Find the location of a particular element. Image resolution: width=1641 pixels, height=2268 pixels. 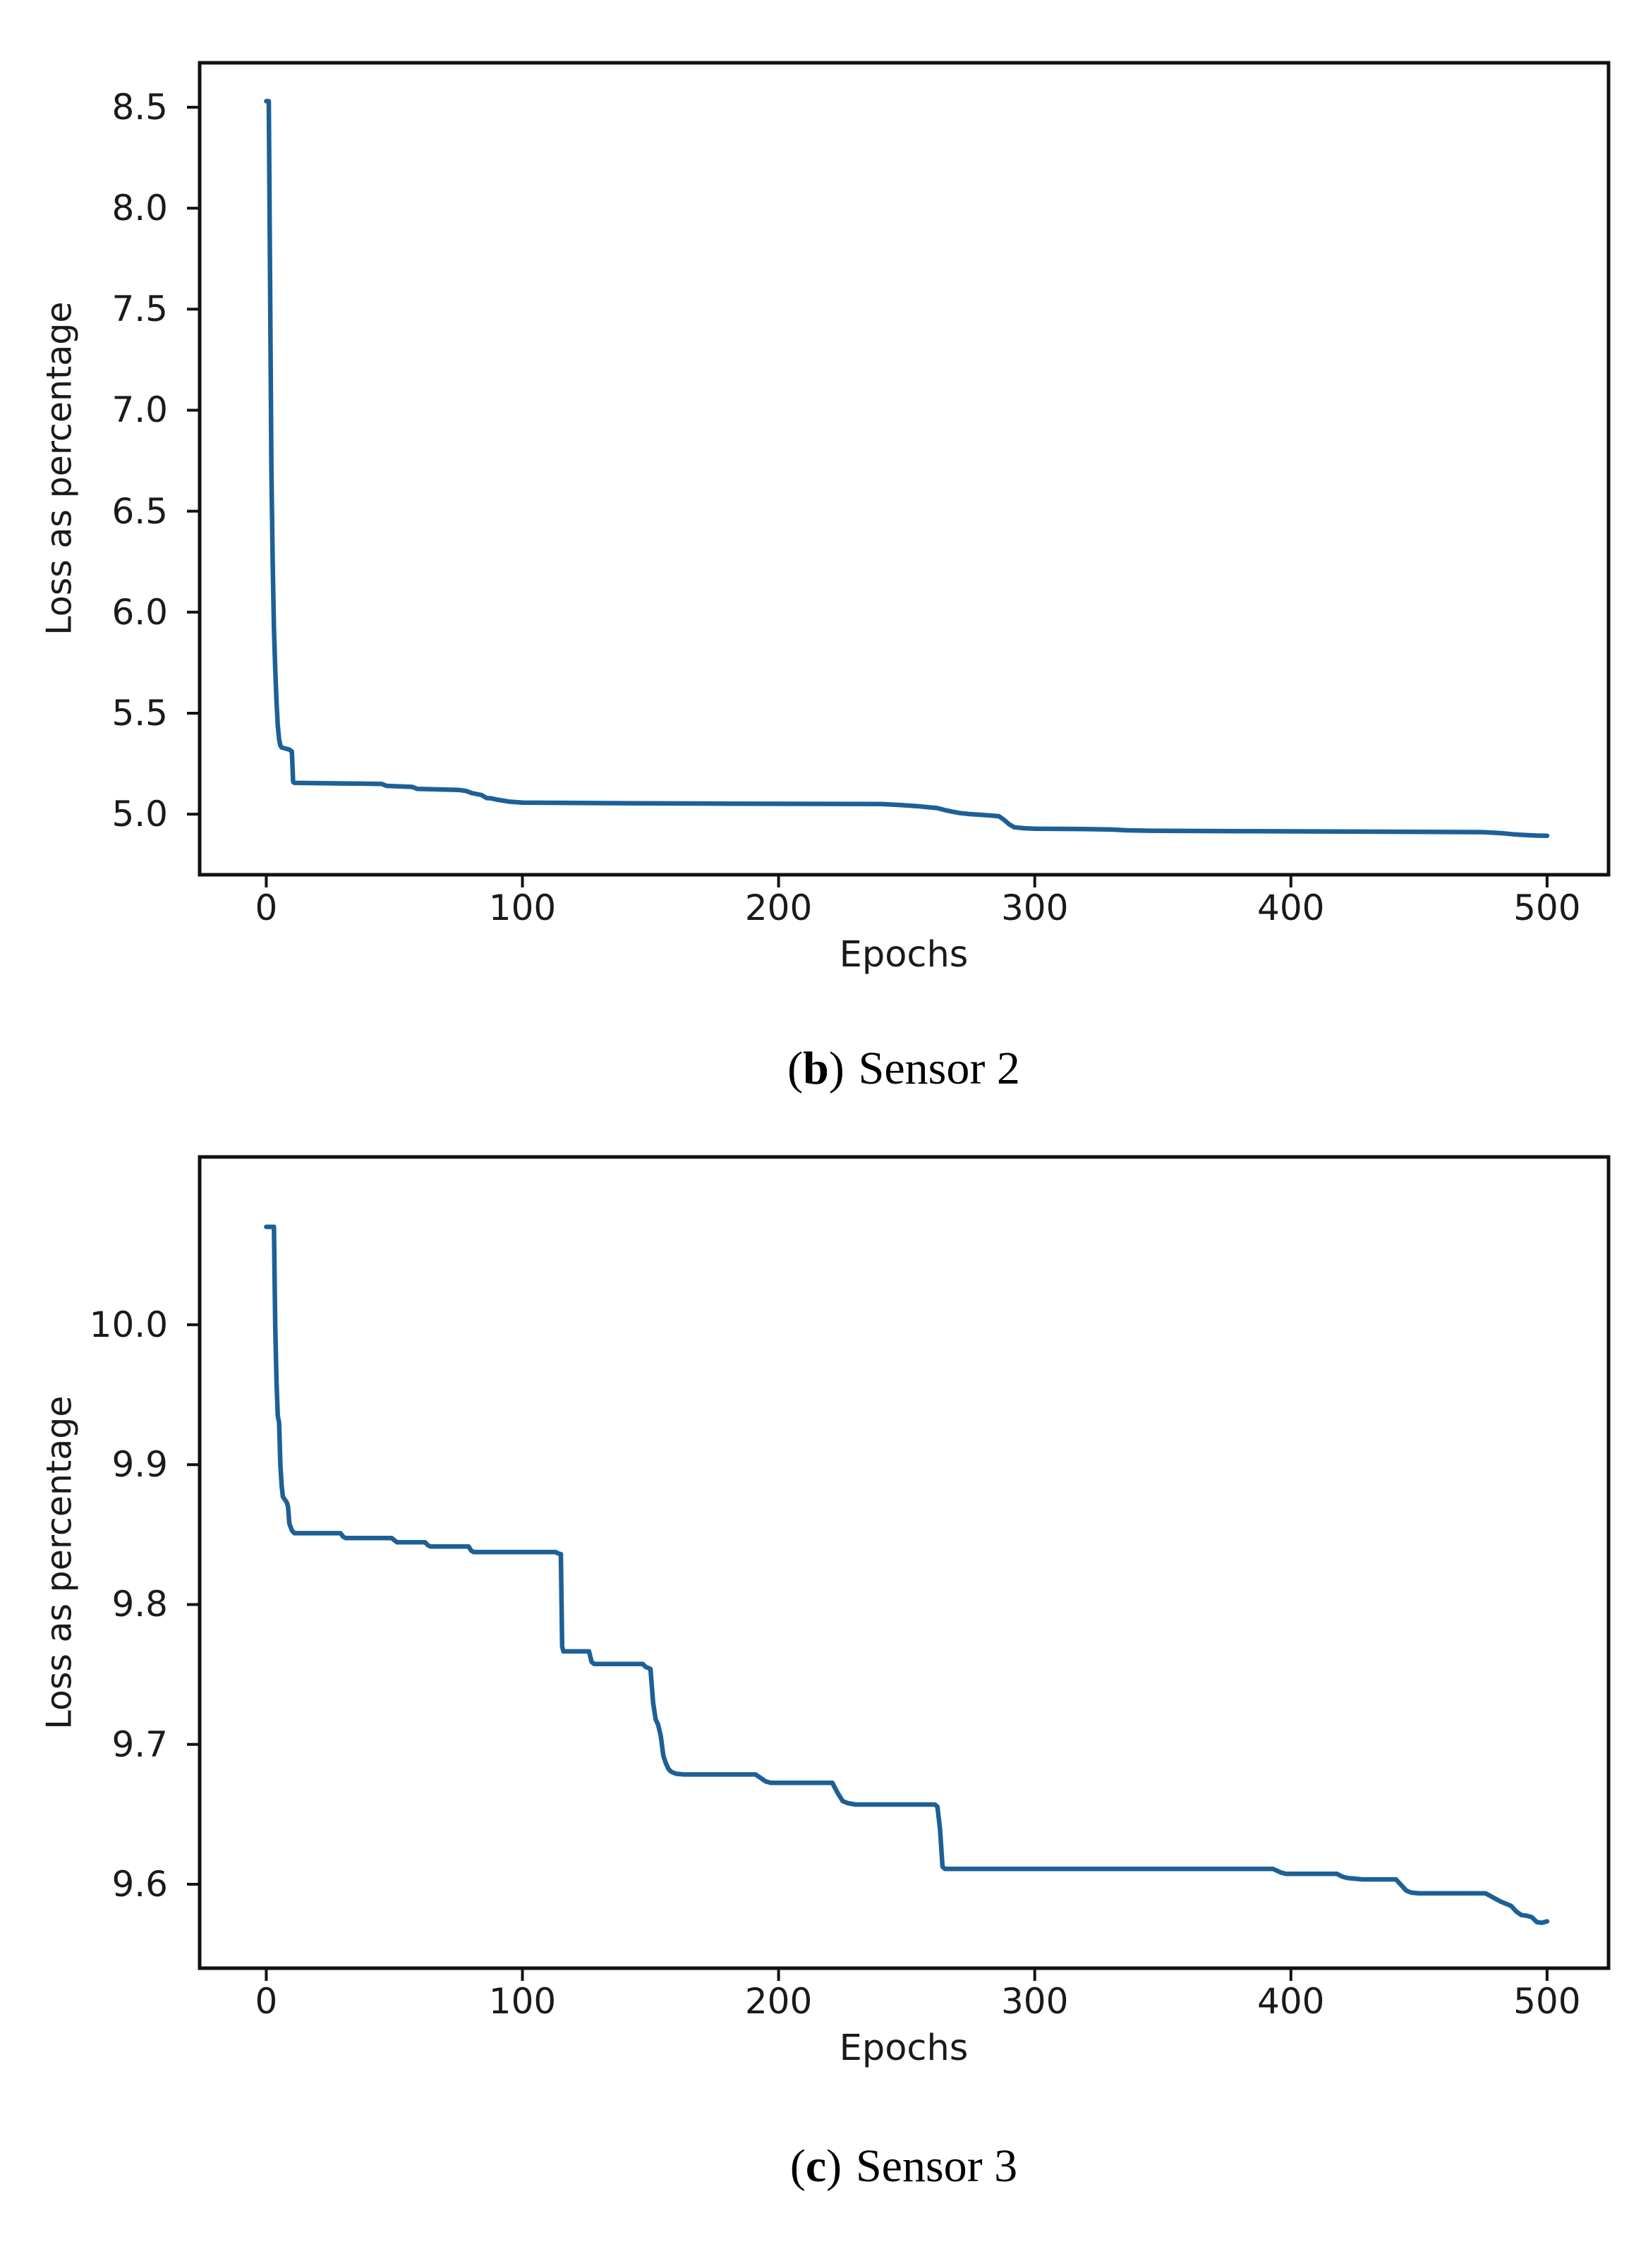

x-tick-label-sensor2: 100 is located at coordinates (522, 907).